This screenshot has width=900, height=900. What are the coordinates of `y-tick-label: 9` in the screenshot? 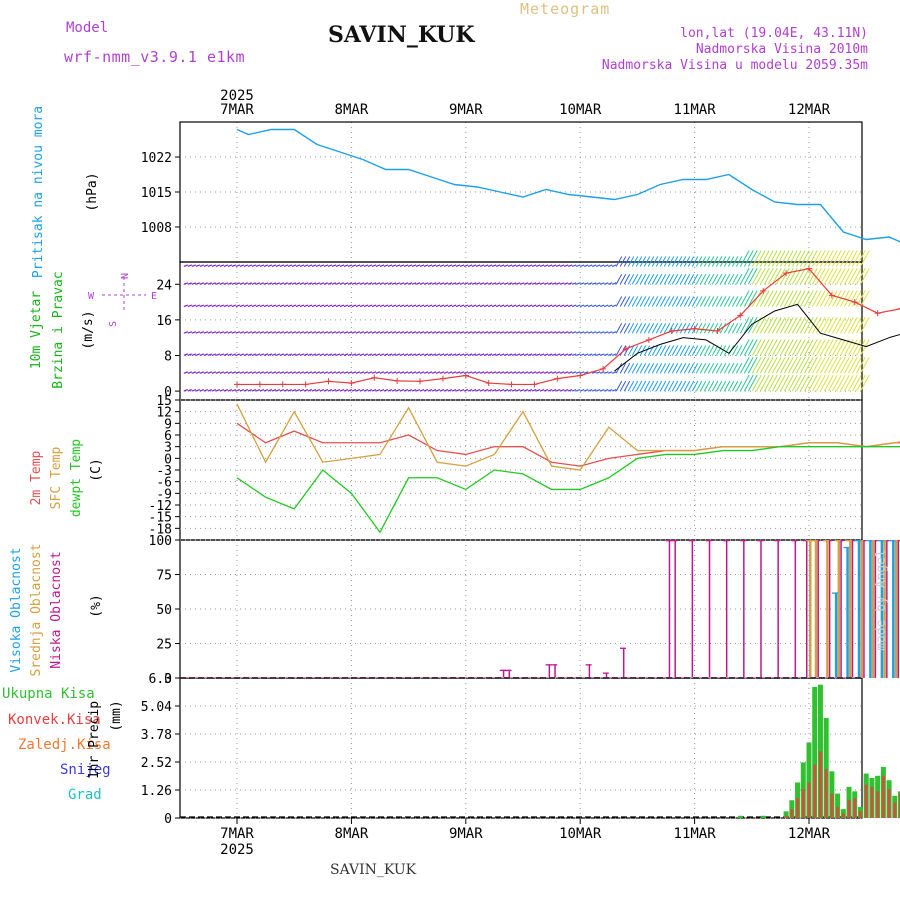 It's located at (168, 424).